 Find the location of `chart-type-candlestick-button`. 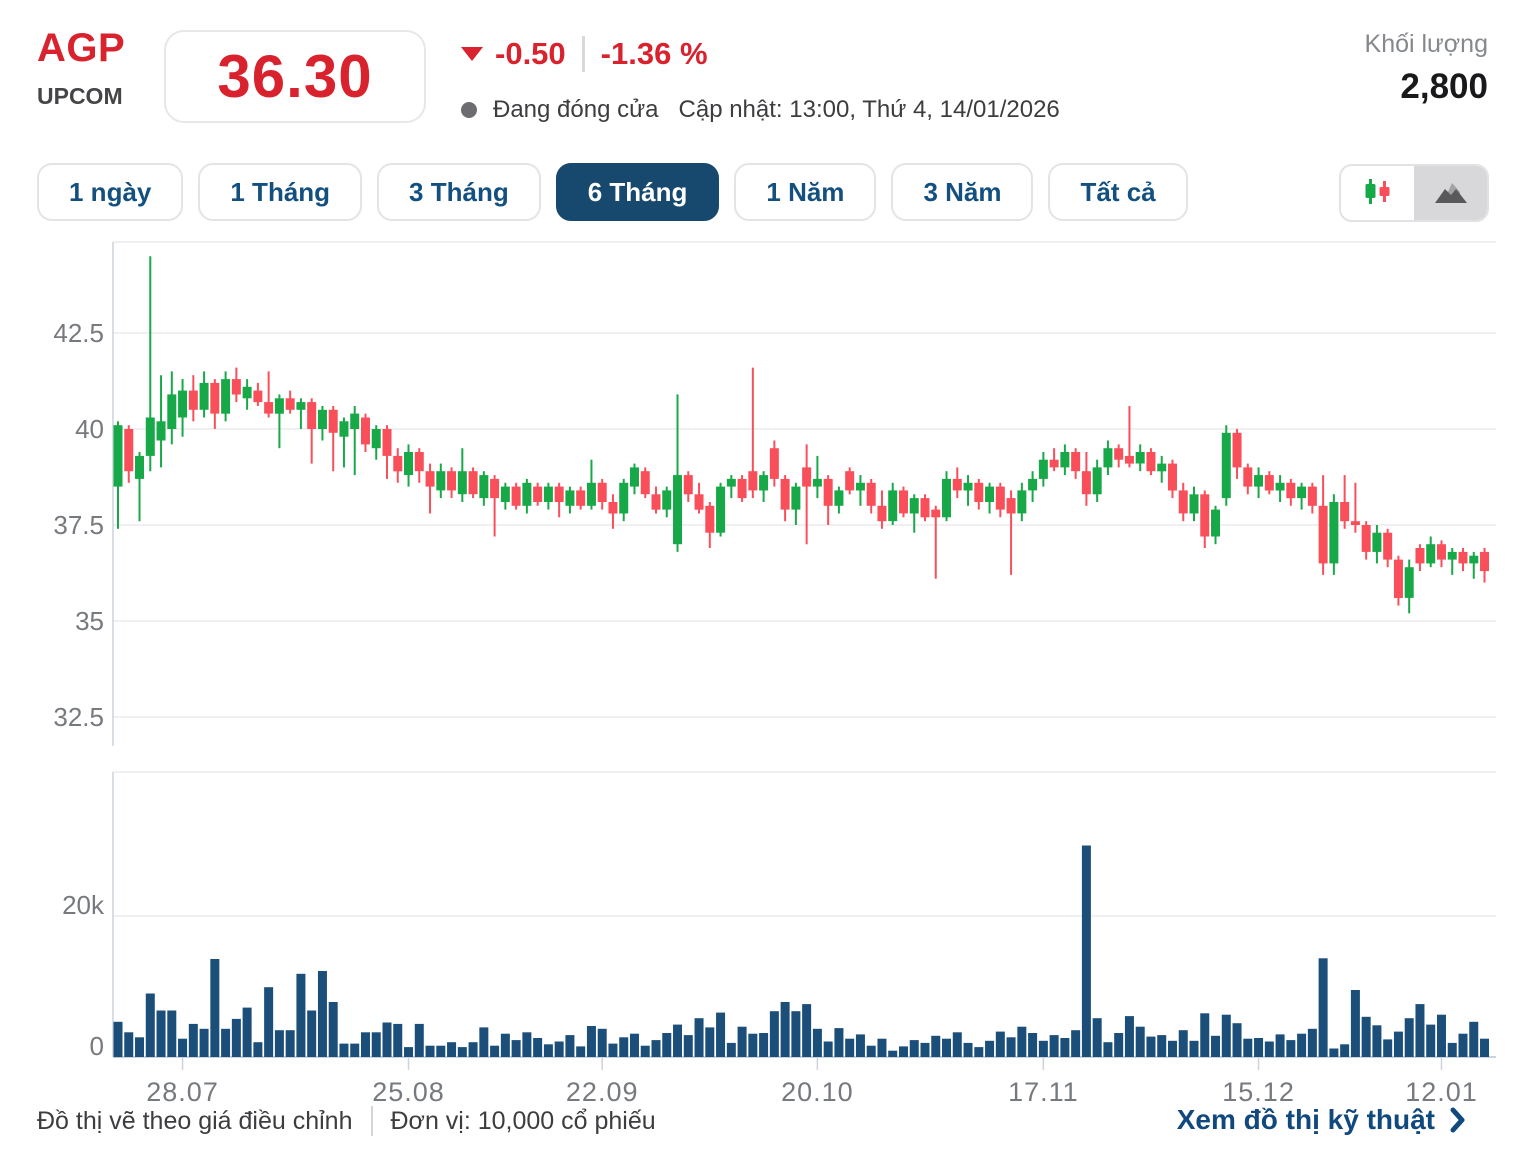

chart-type-candlestick-button is located at coordinates (1377, 193).